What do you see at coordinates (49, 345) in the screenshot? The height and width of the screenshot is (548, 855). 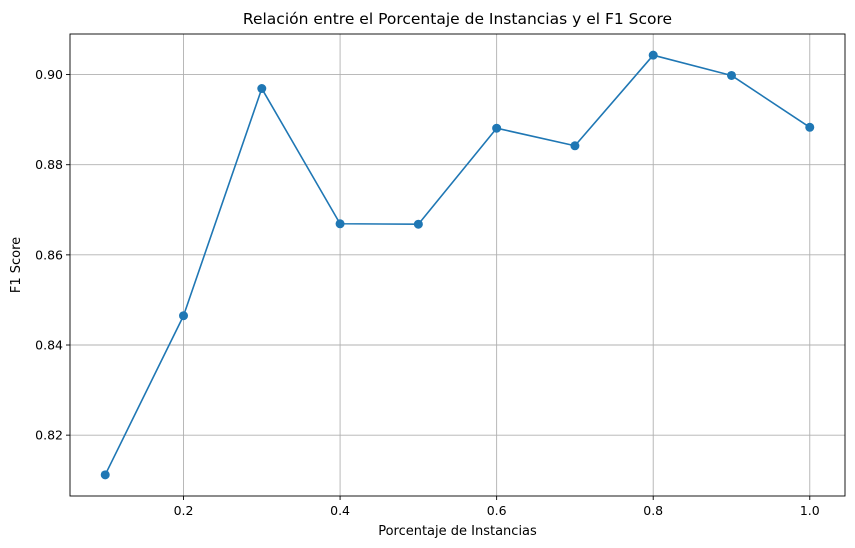 I see `y-tick-label: 0.84` at bounding box center [49, 345].